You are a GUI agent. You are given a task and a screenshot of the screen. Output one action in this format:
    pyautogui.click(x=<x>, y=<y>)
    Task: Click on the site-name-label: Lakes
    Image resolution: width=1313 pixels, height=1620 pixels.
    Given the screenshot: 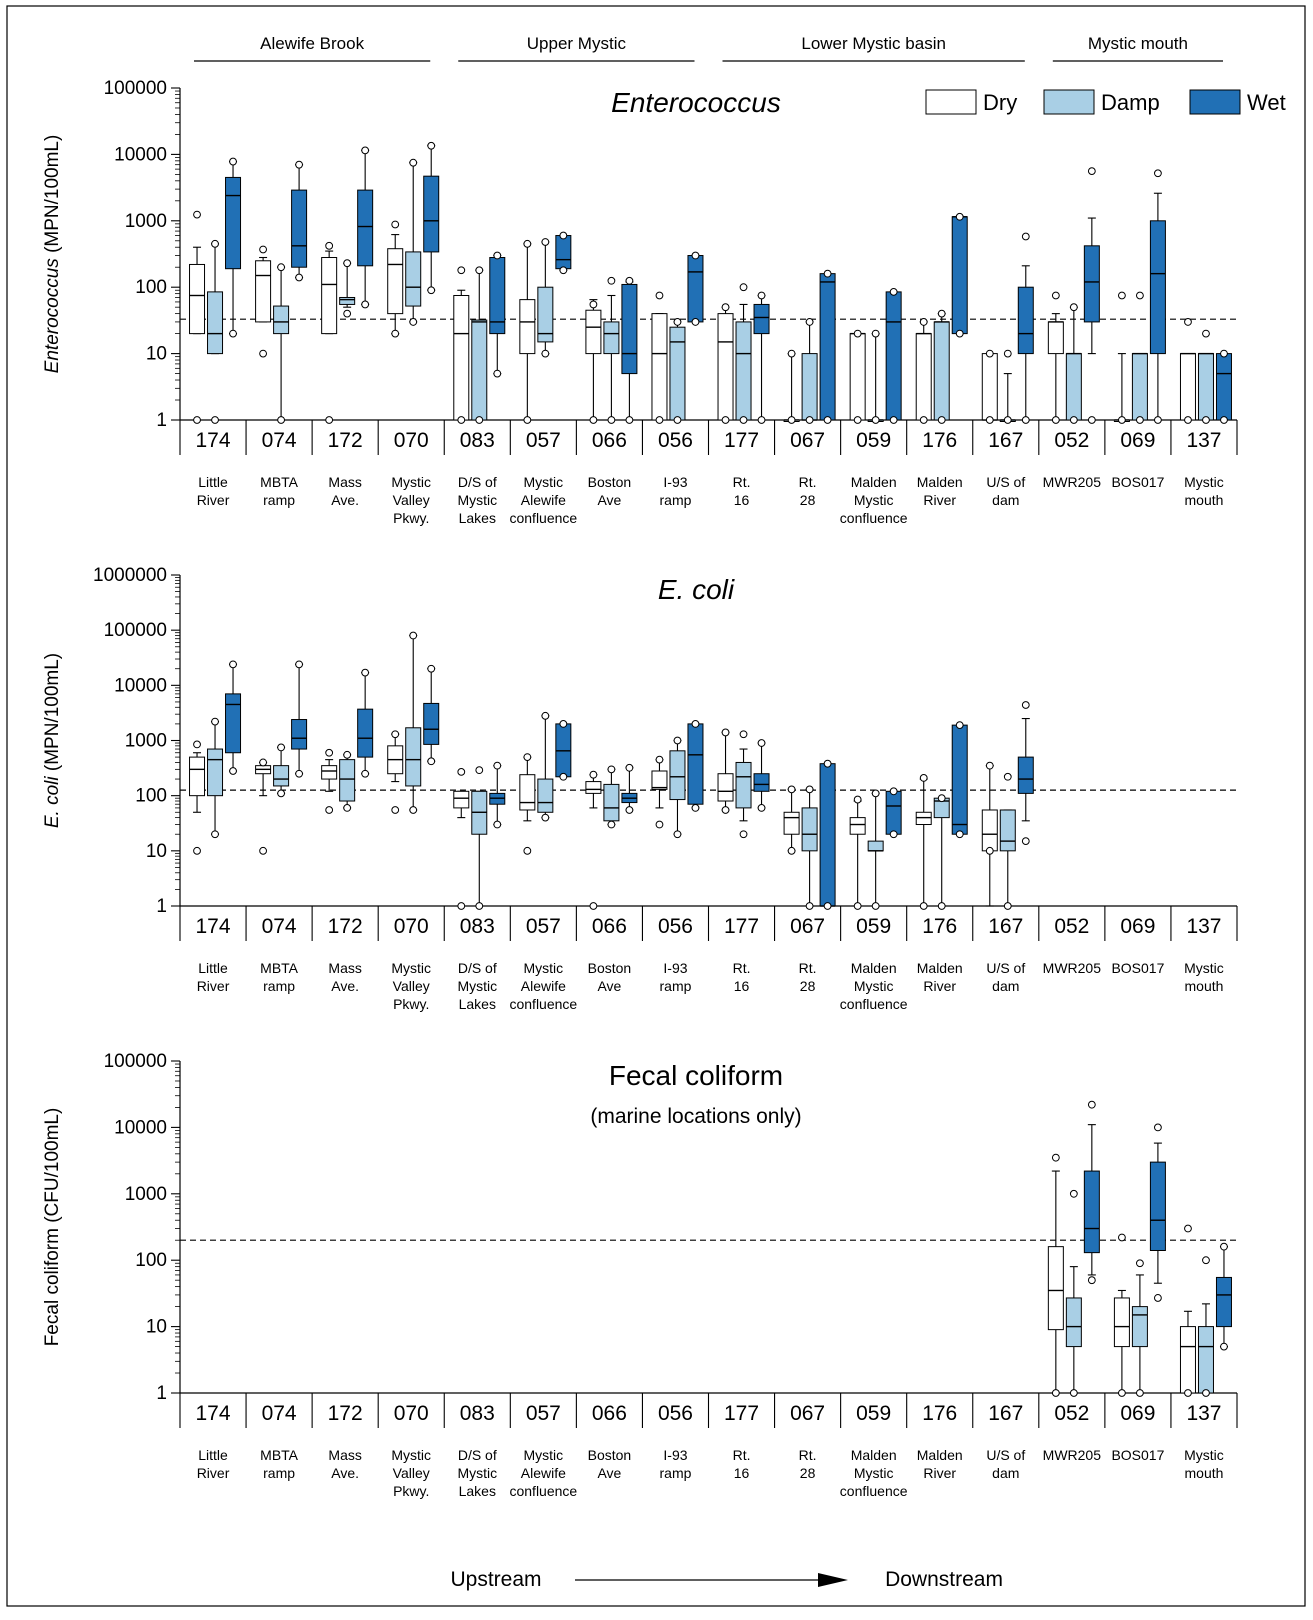 What is the action you would take?
    pyautogui.click(x=477, y=1004)
    